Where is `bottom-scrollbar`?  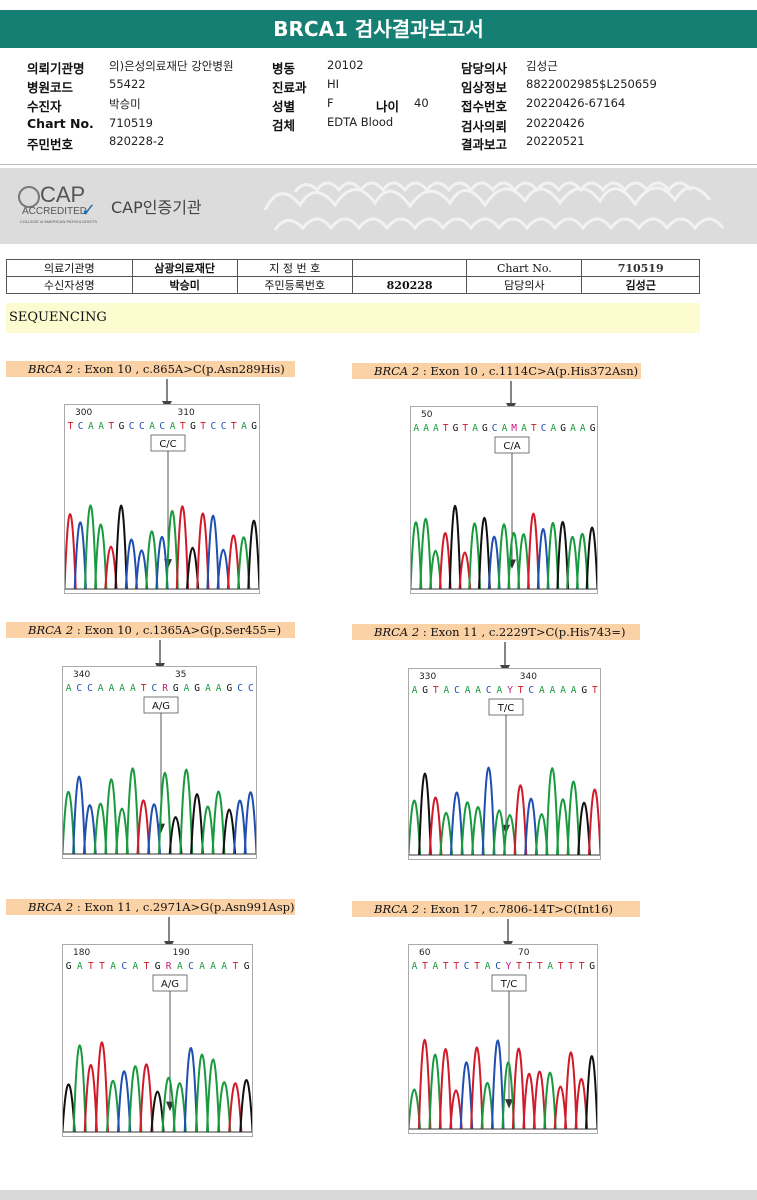
bottom-scrollbar is located at coordinates (378, 1195).